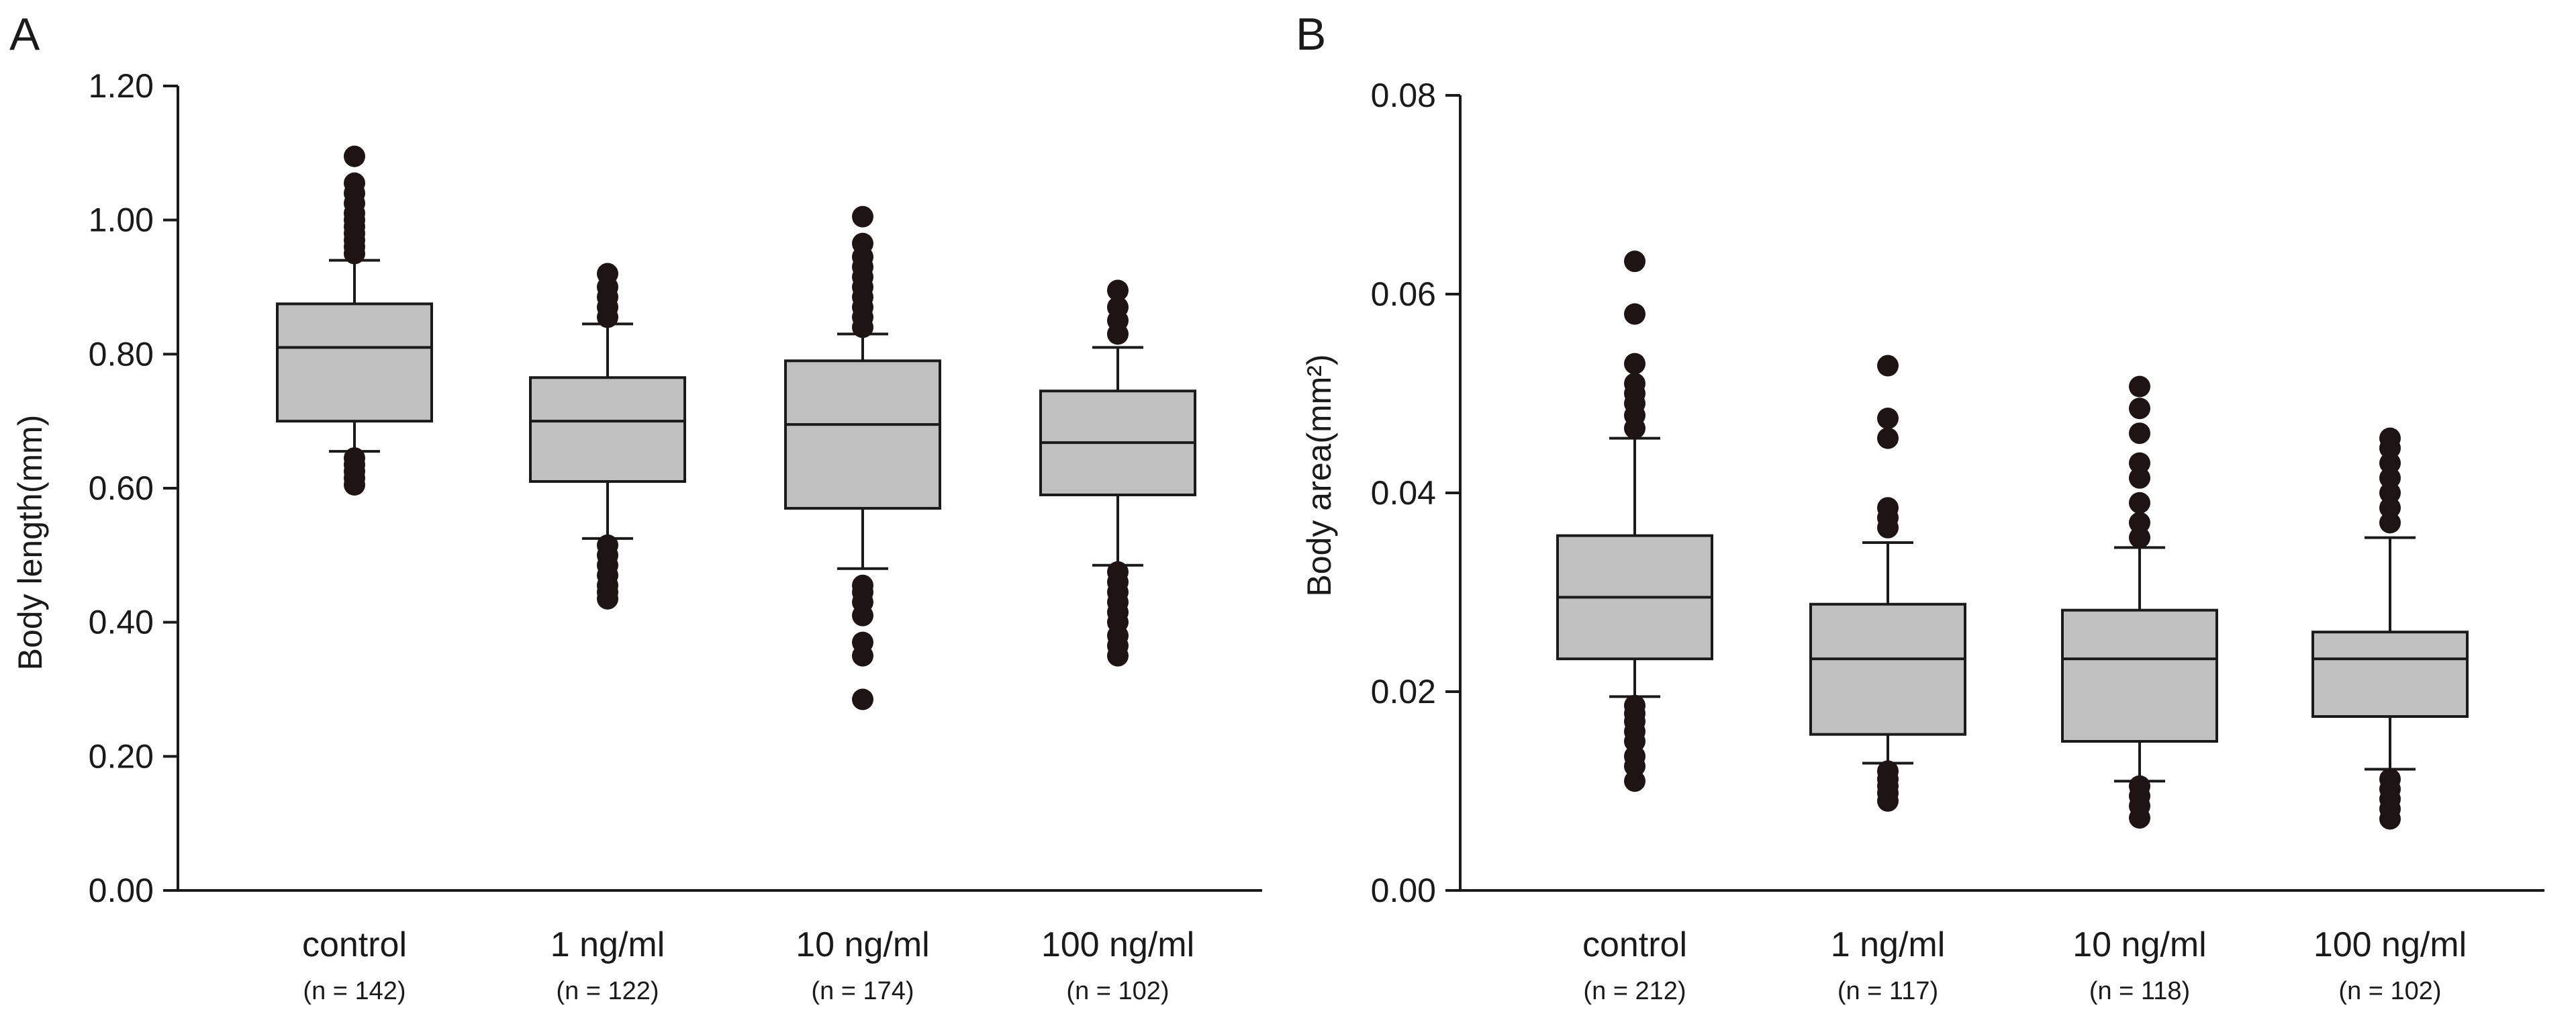  What do you see at coordinates (863, 605) in the screenshot?
I see `panel-a-box-group-2: 10 ng/ml (n = 174)` at bounding box center [863, 605].